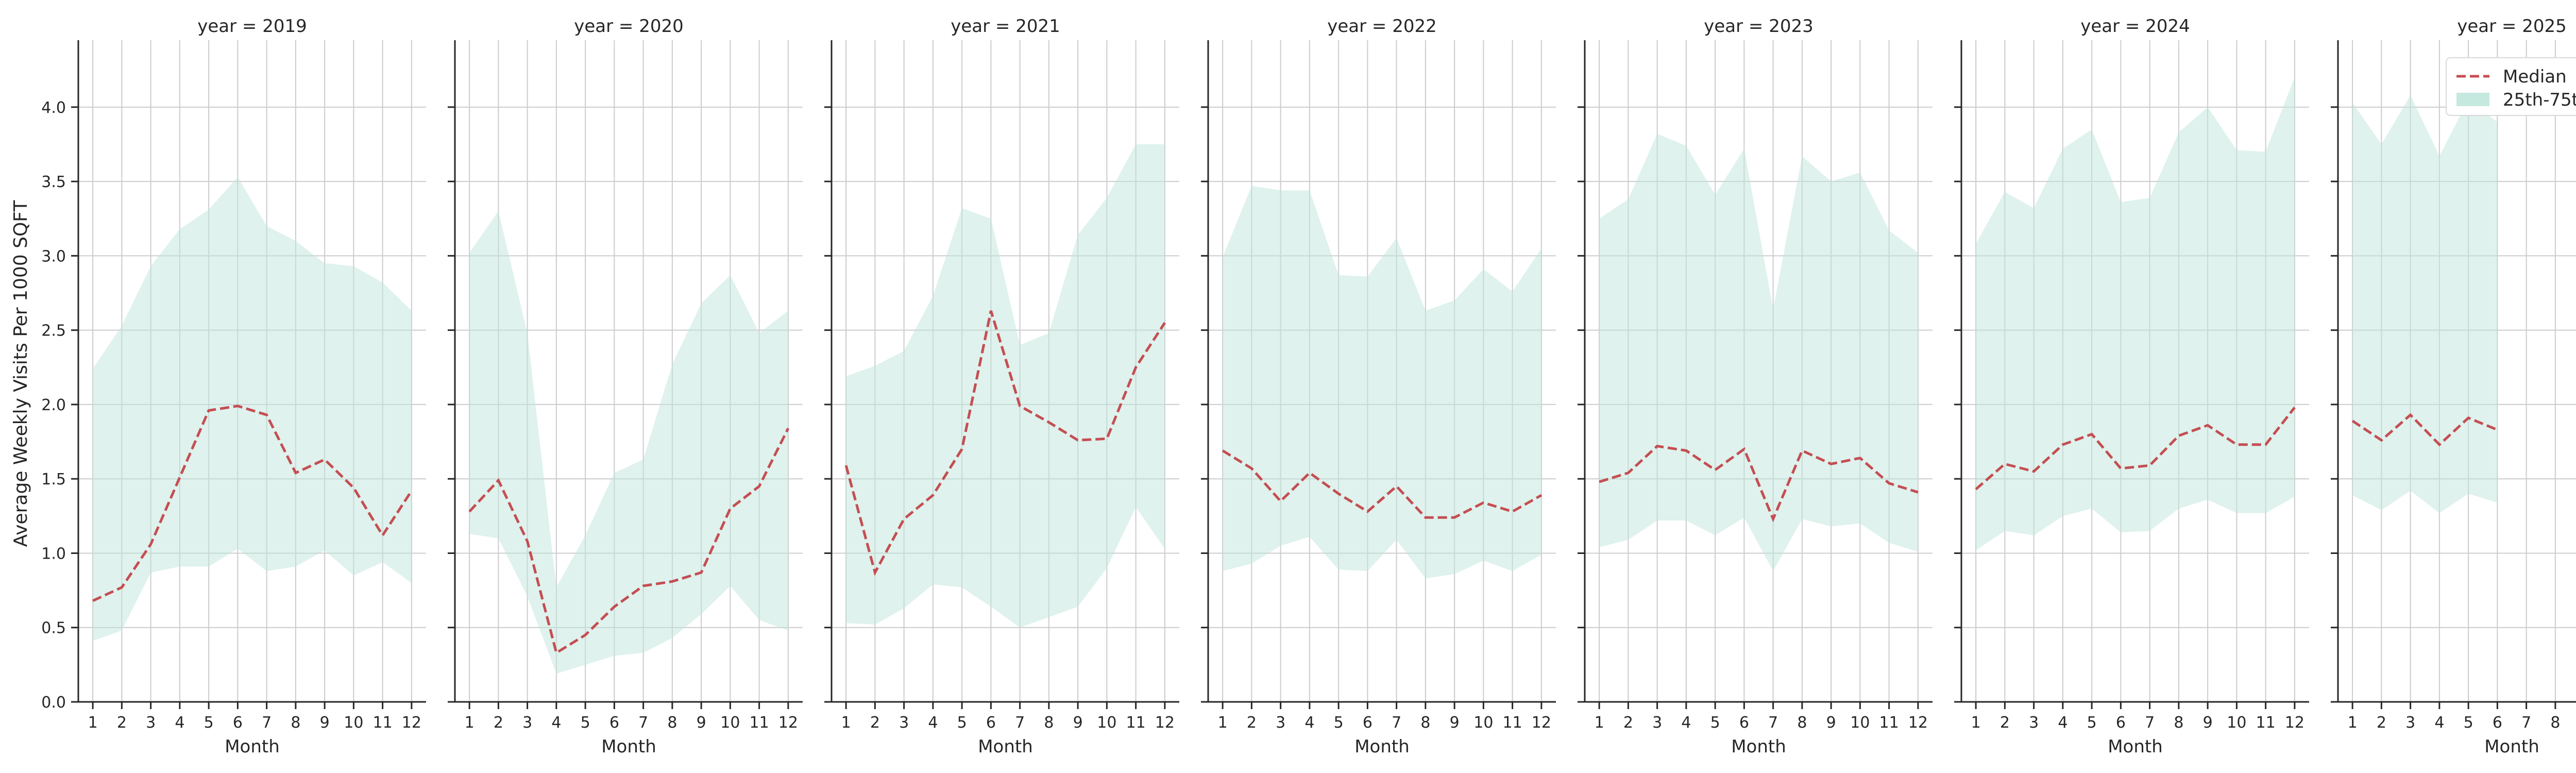  What do you see at coordinates (53, 405) in the screenshot?
I see `y-tick-label: 2.0` at bounding box center [53, 405].